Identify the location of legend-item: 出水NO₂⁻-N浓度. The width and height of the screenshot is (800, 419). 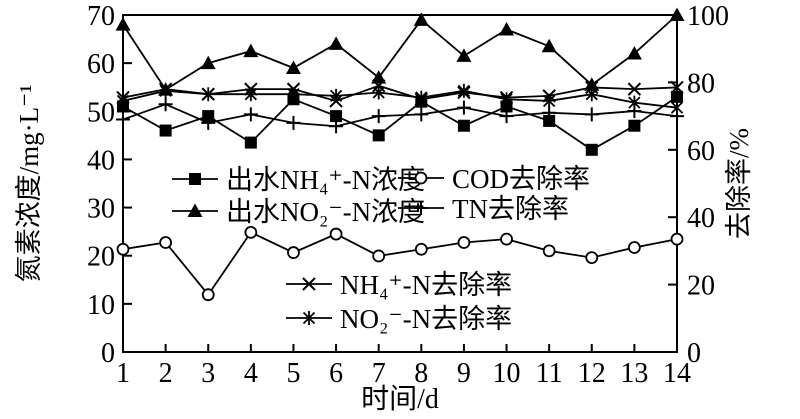
(298, 212).